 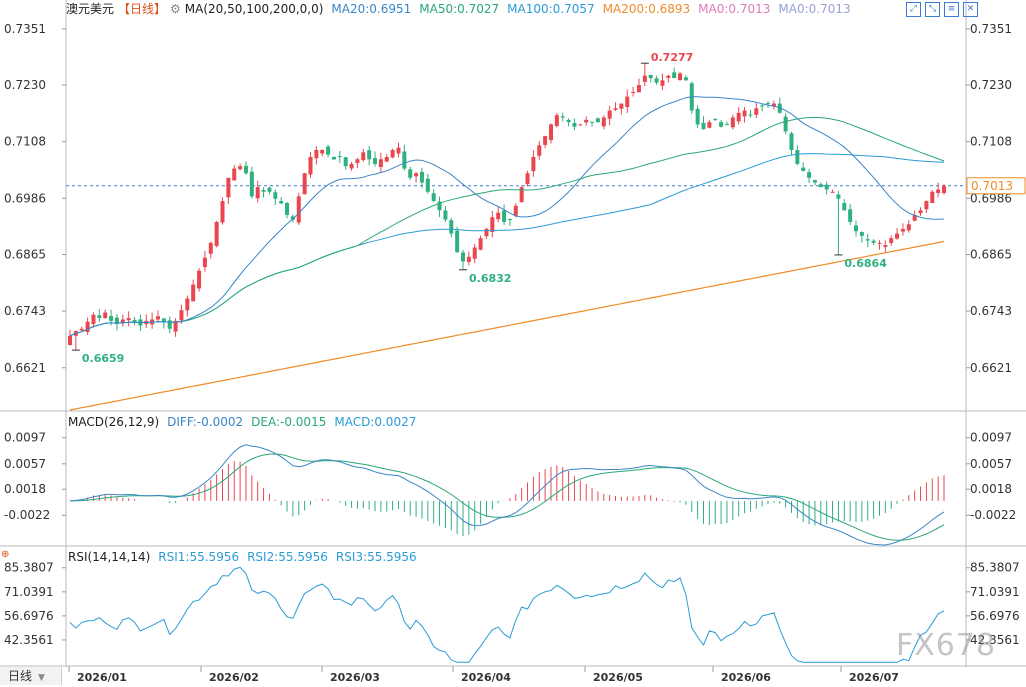 I want to click on ma0-value-b: MA0:0.7013, so click(x=814, y=9).